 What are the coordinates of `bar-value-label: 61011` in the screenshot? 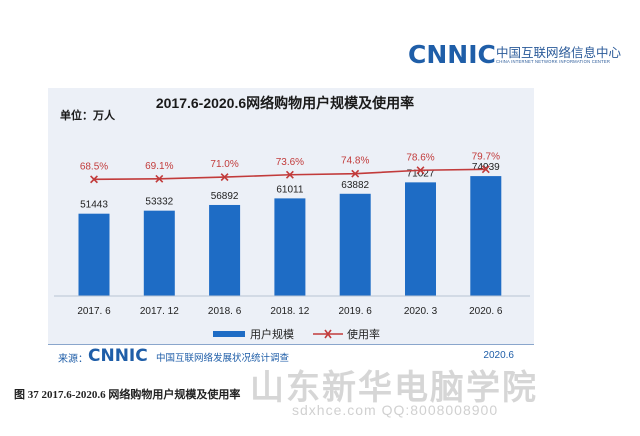 It's located at (290, 189).